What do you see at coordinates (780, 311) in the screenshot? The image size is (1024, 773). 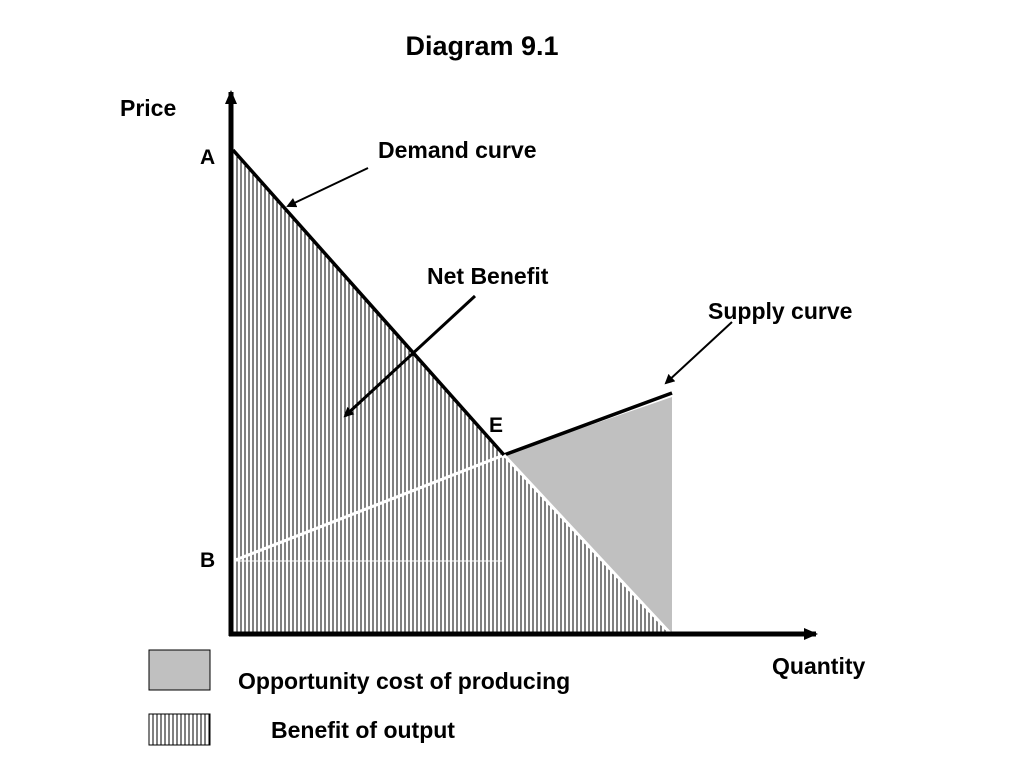 I see `supply-curve-label: Supply curve` at bounding box center [780, 311].